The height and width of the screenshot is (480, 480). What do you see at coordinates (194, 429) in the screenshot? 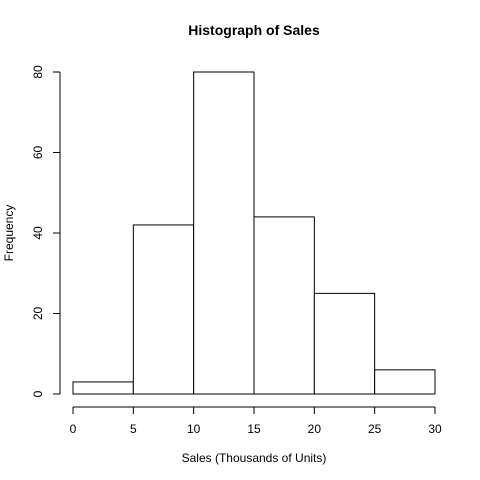
I see `x-tick-label: 10` at bounding box center [194, 429].